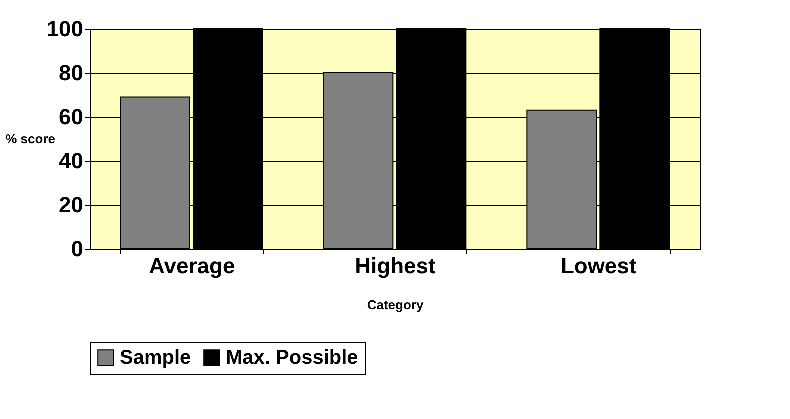  Describe the element at coordinates (71, 205) in the screenshot. I see `y-tick-label: 20` at that location.